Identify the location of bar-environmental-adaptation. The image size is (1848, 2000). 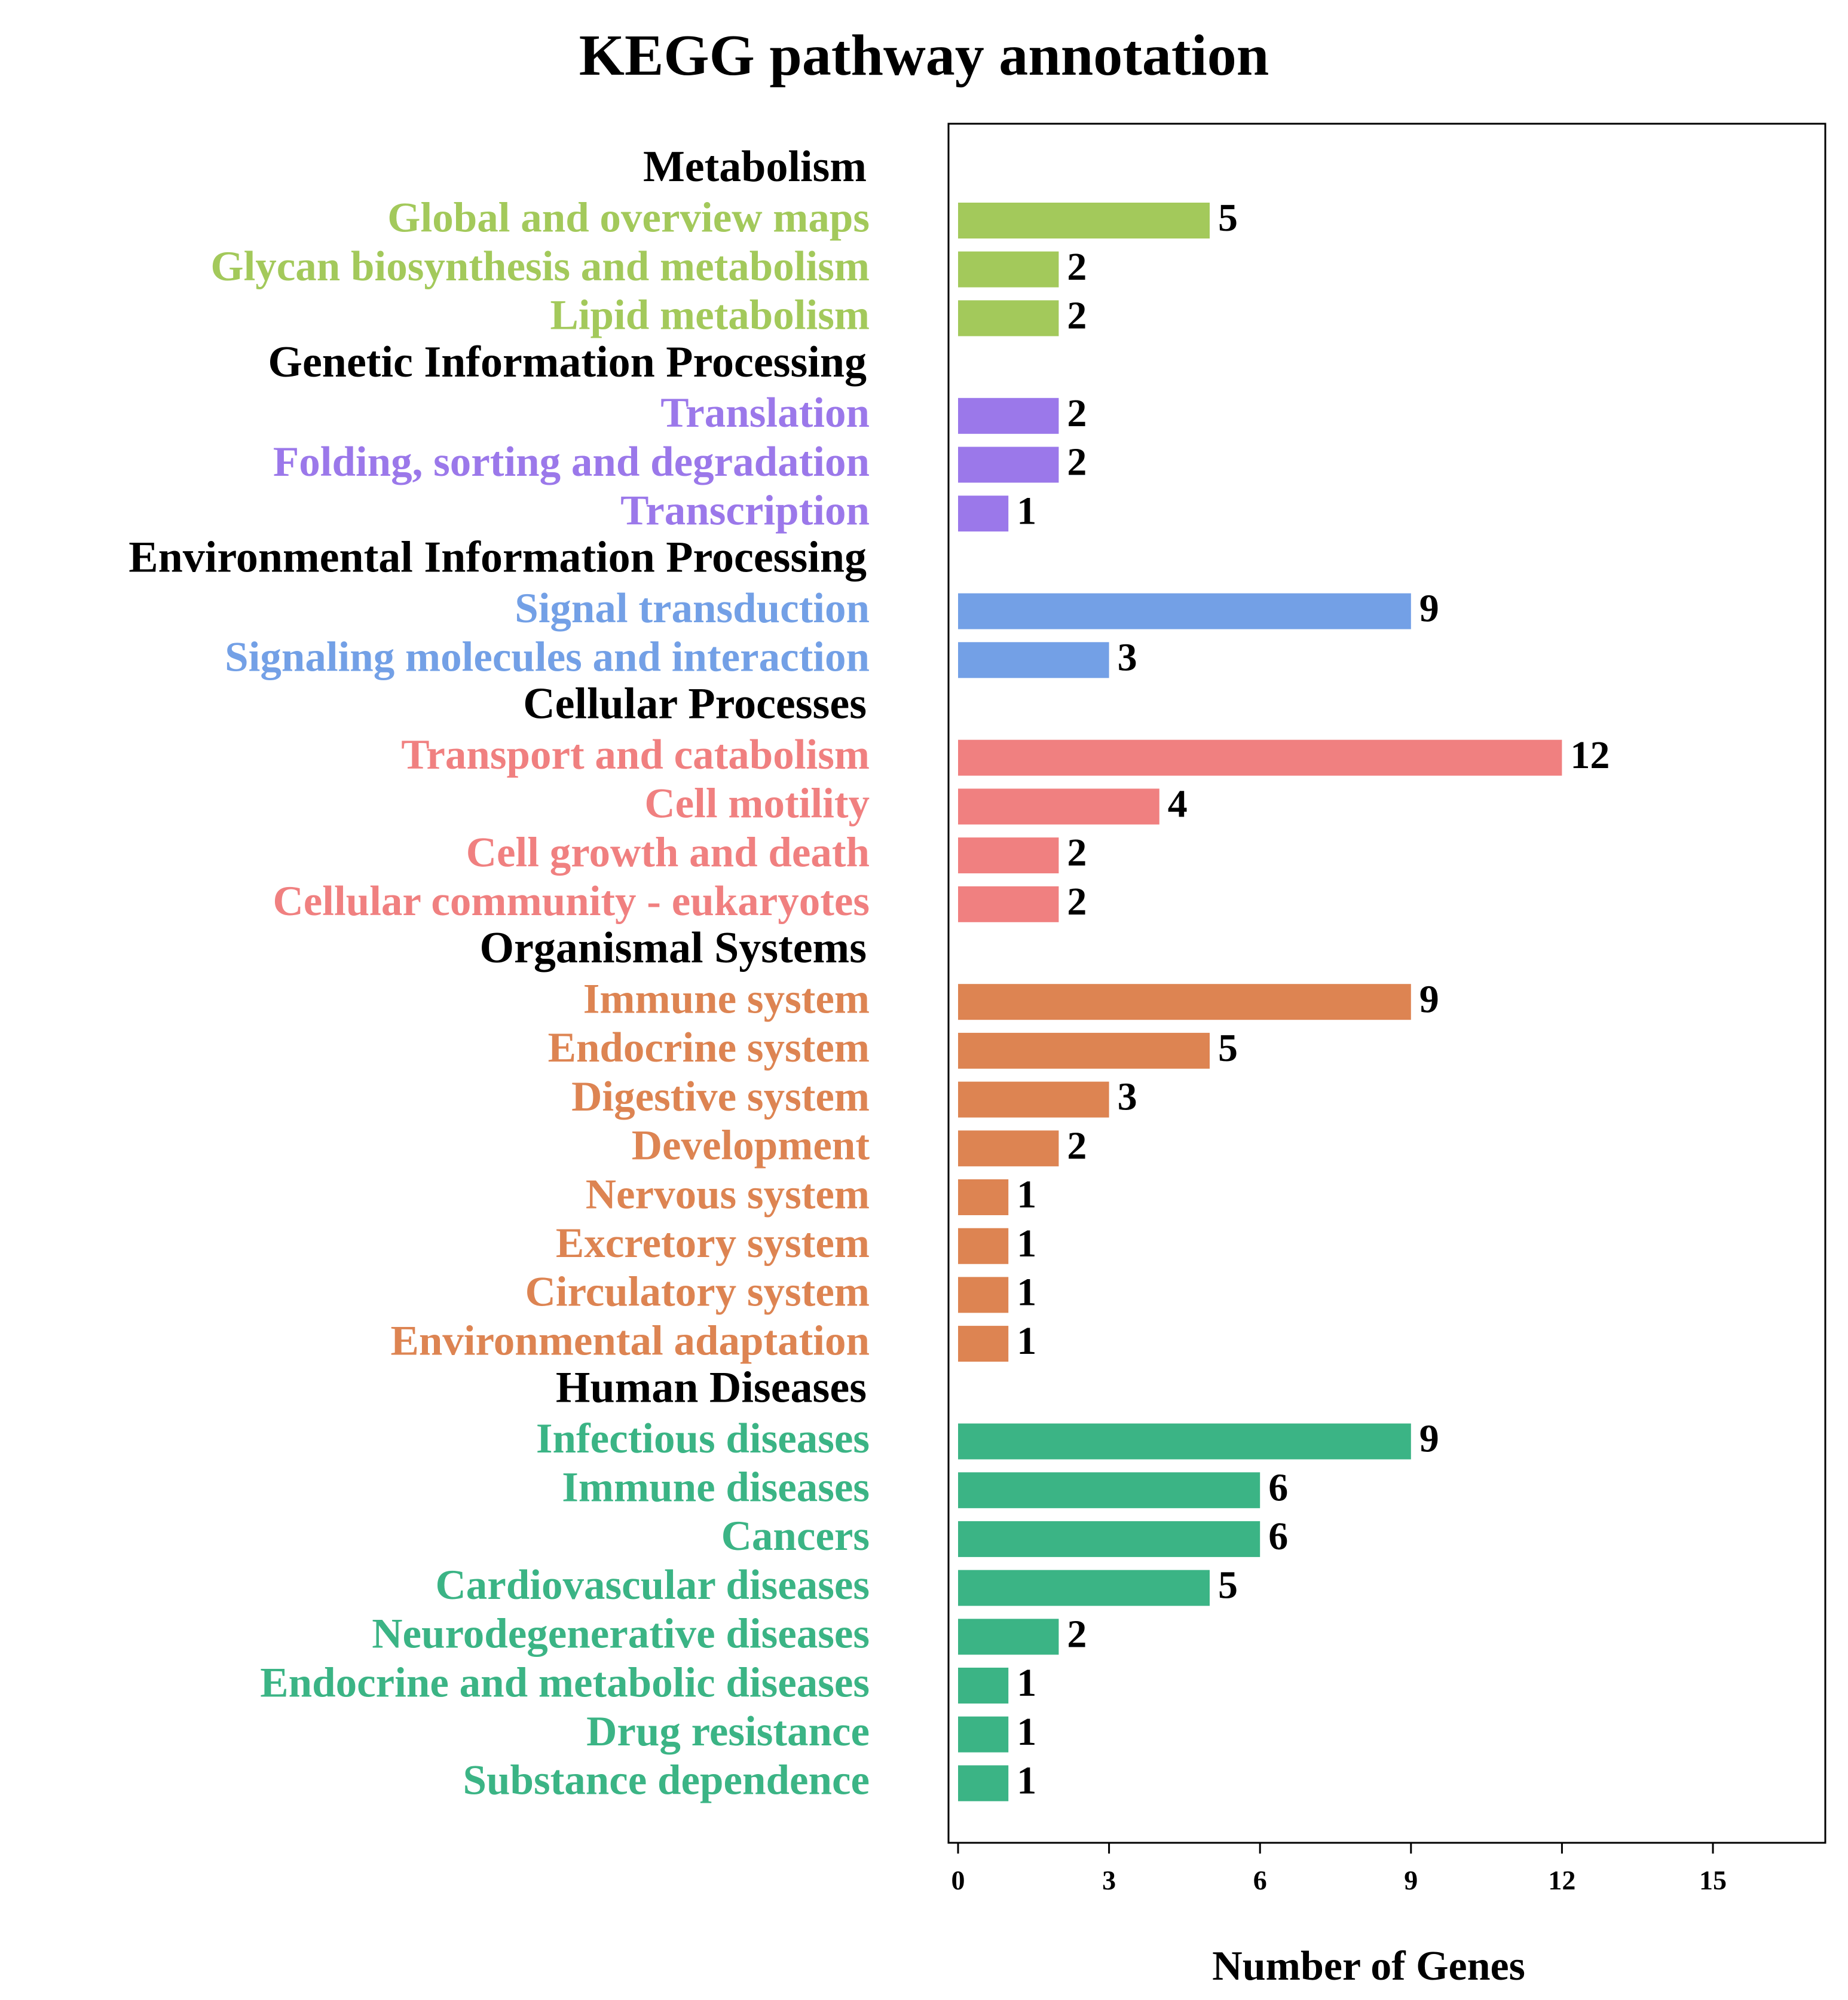
(983, 1344).